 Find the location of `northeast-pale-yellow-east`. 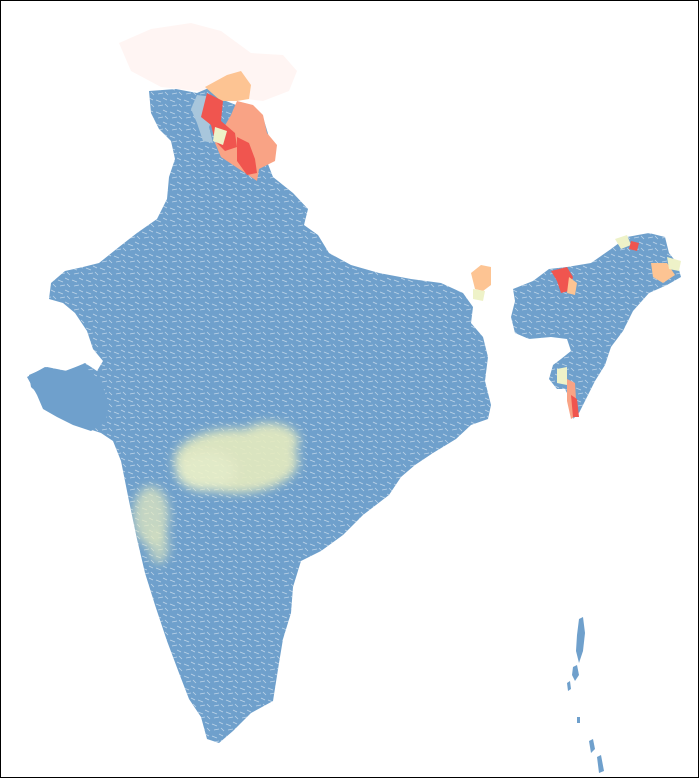

northeast-pale-yellow-east is located at coordinates (674, 264).